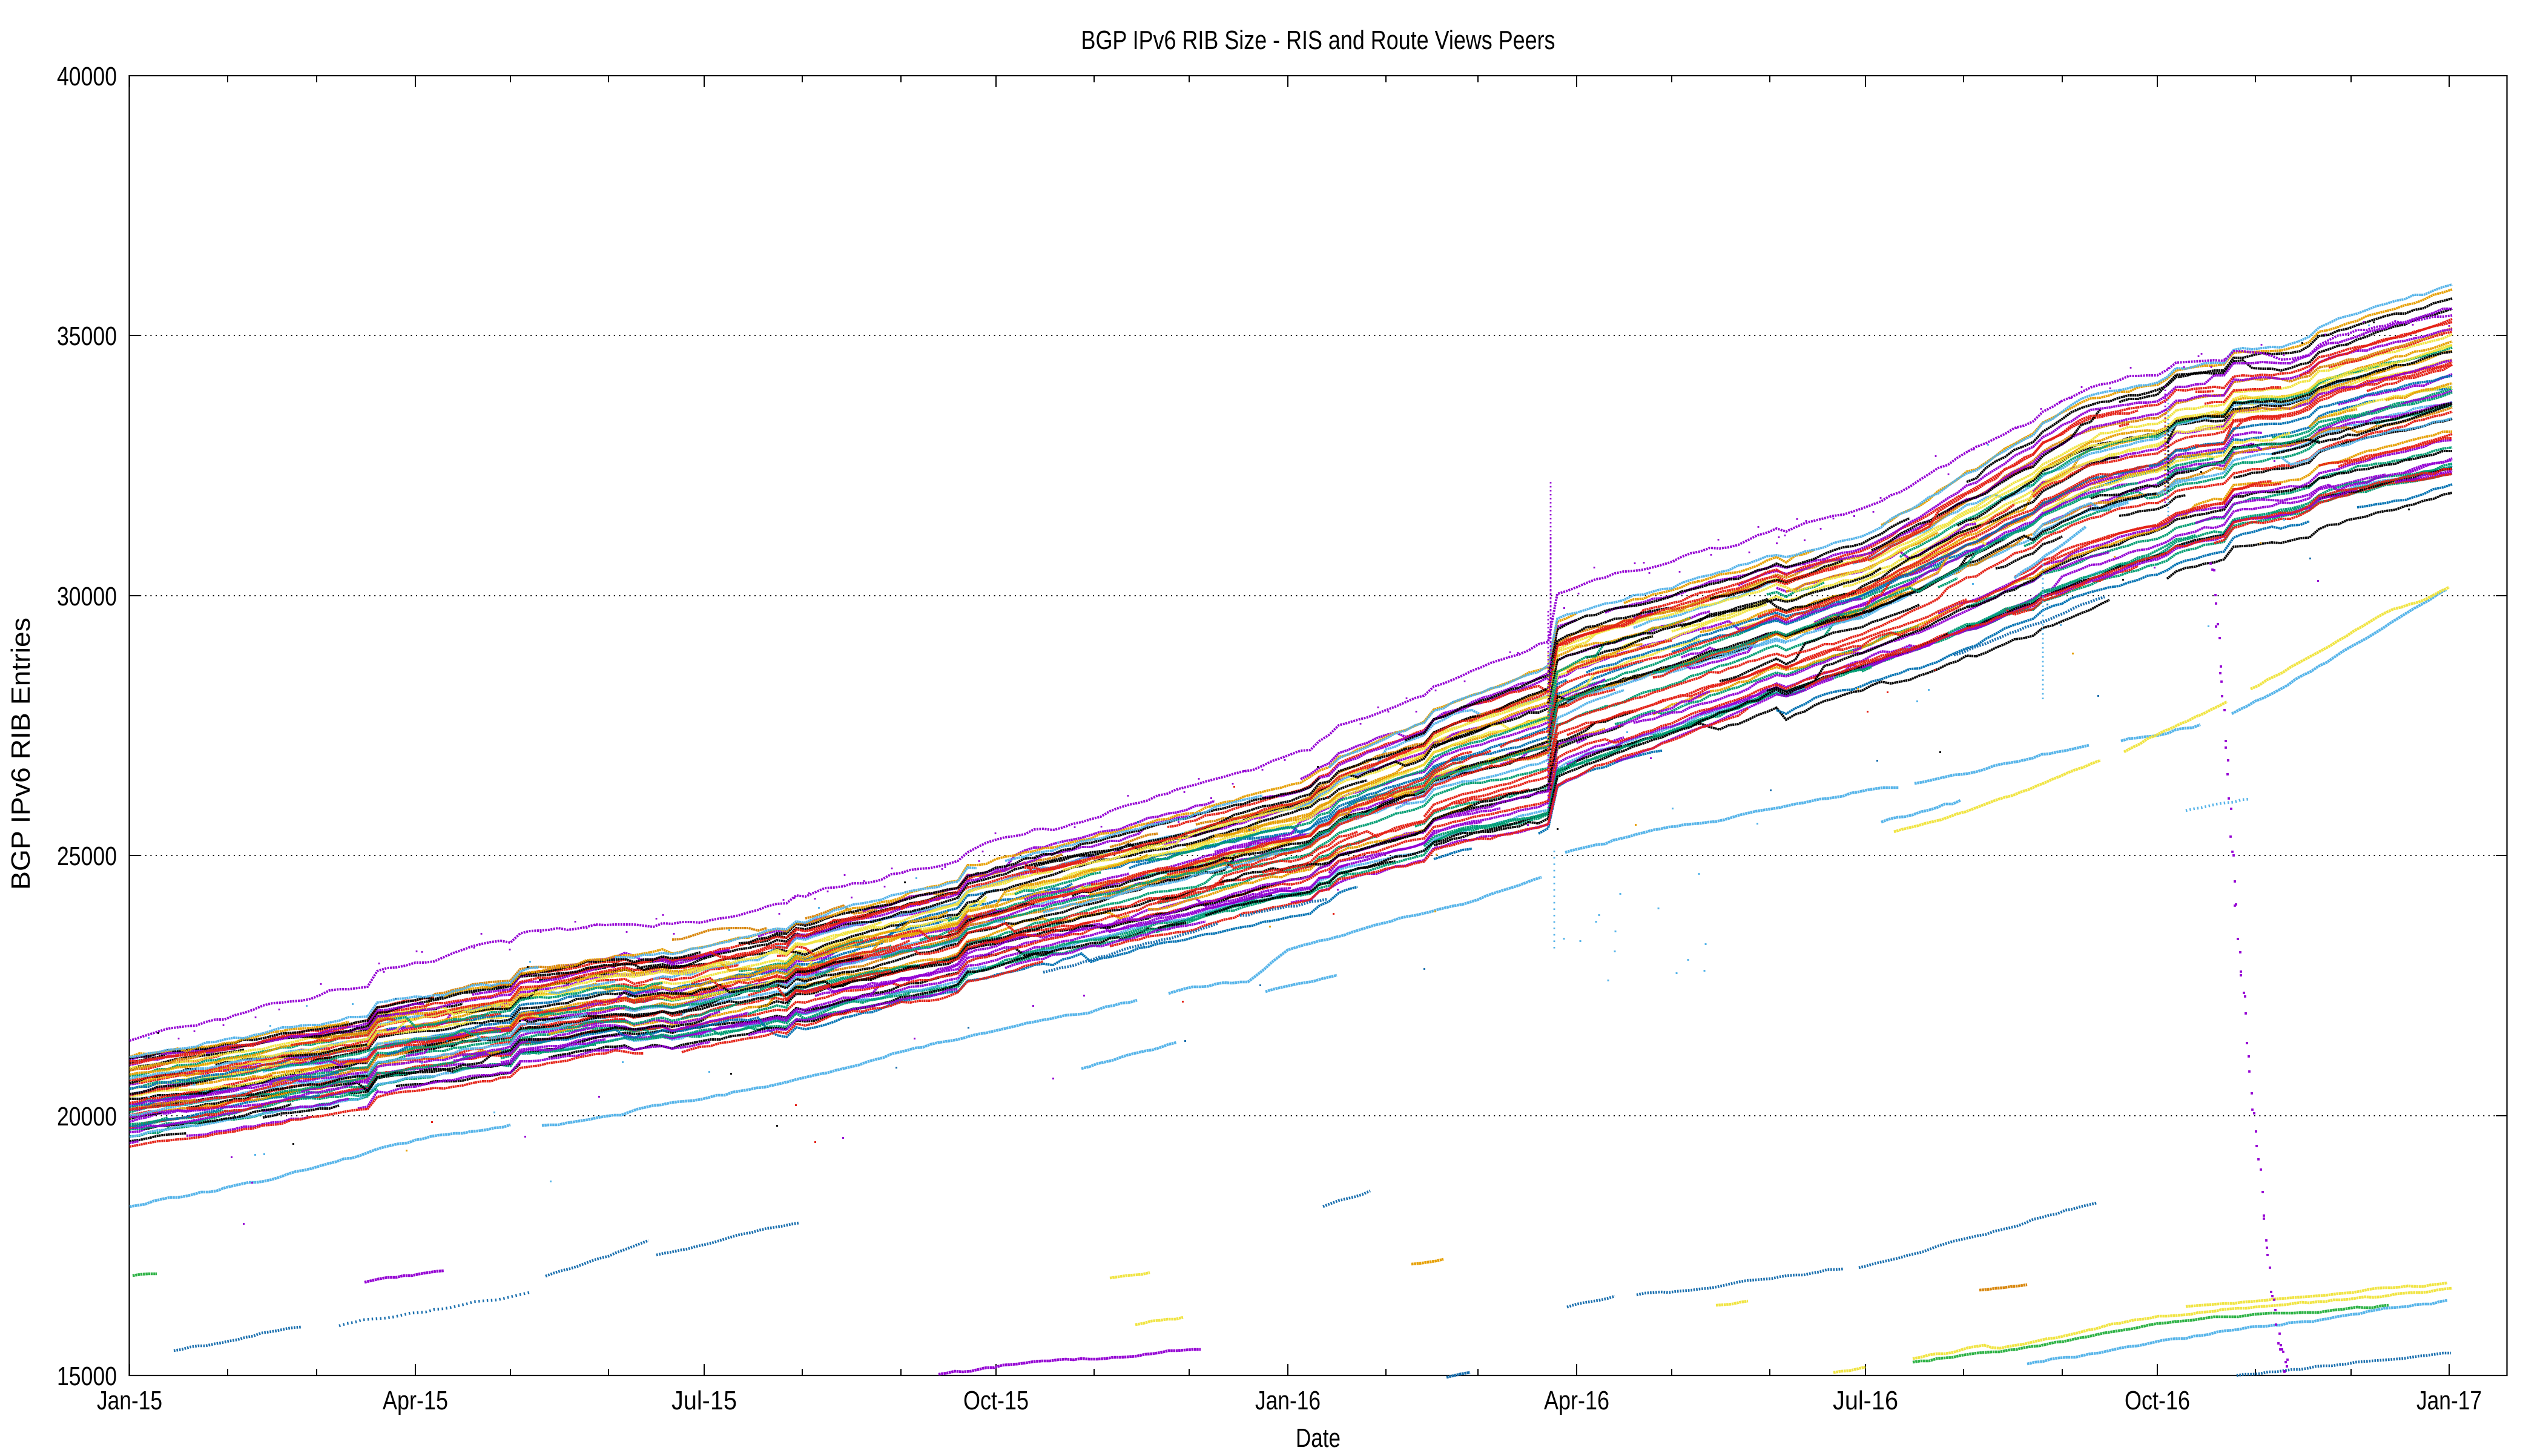 The width and height of the screenshot is (2543, 1456). Describe the element at coordinates (1288, 1400) in the screenshot. I see `svg-text: Jan-16` at that location.